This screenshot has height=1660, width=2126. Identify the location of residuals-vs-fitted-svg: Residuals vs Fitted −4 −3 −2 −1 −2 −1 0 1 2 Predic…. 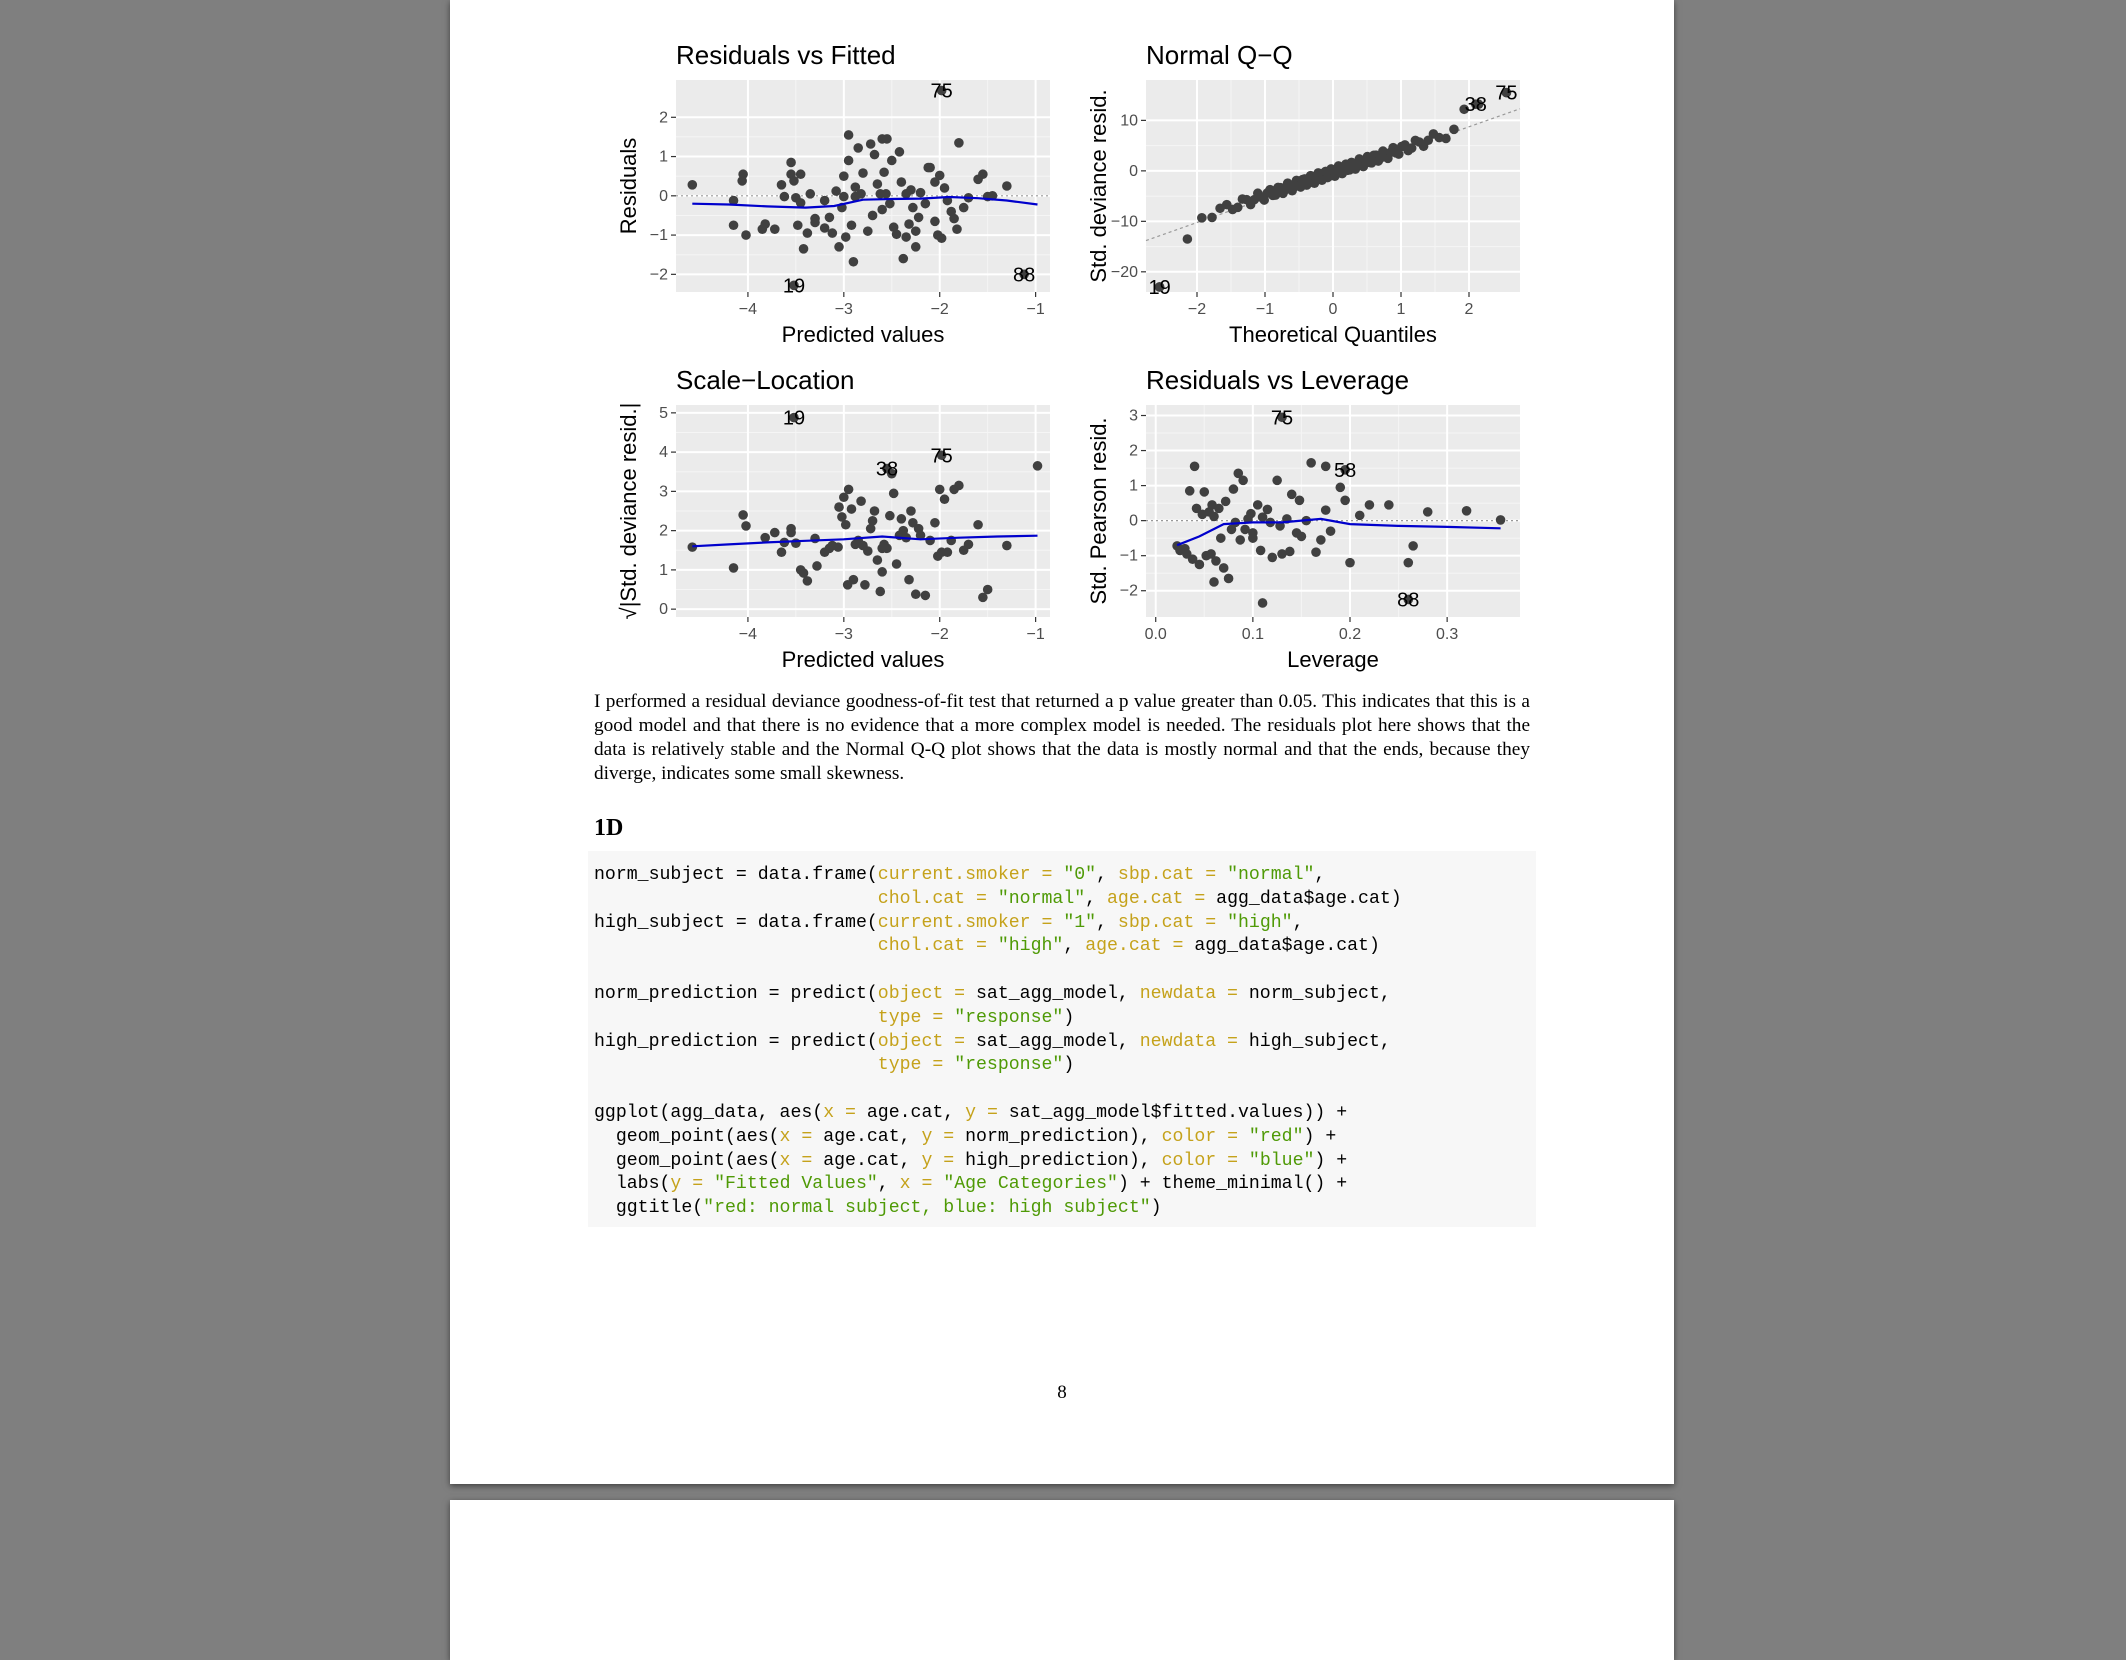
(833, 193).